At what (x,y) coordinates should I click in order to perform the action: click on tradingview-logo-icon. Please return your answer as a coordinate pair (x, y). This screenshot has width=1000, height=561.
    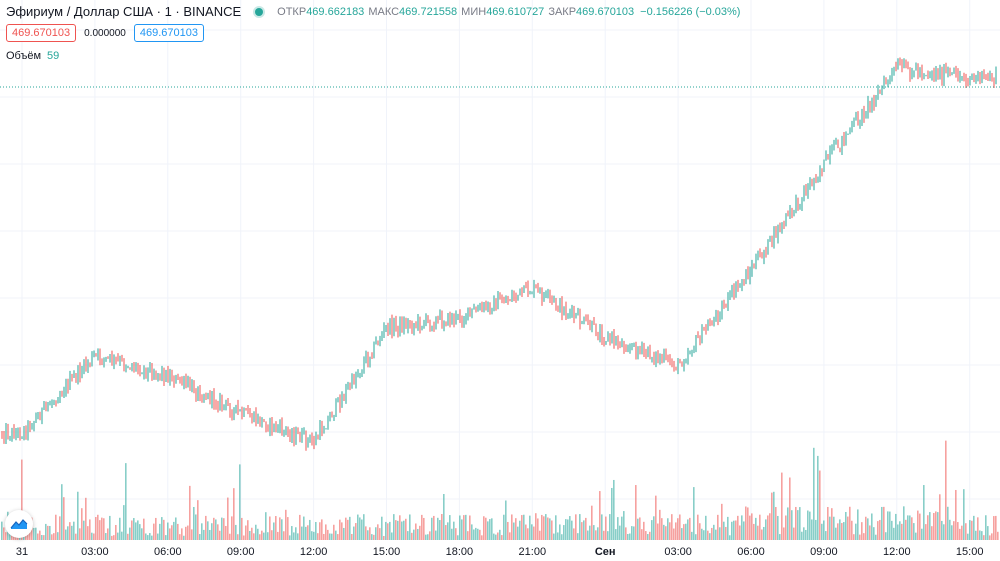
    Looking at the image, I should click on (19, 524).